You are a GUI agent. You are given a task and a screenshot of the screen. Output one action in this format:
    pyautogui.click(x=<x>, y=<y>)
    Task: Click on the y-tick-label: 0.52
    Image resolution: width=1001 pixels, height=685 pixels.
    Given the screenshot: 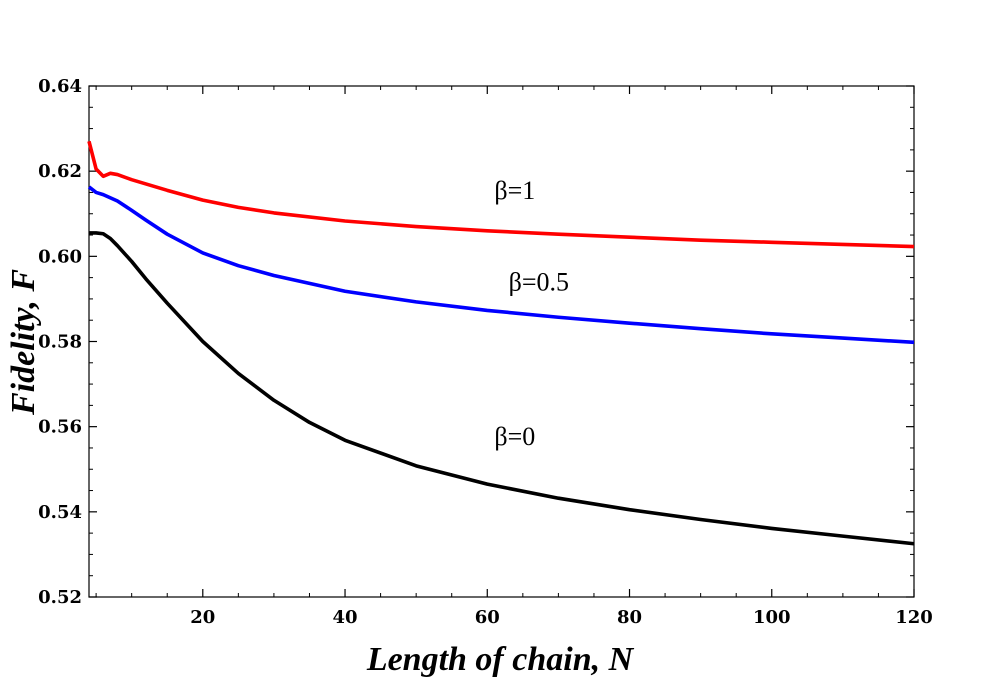 What is the action you would take?
    pyautogui.click(x=60, y=597)
    